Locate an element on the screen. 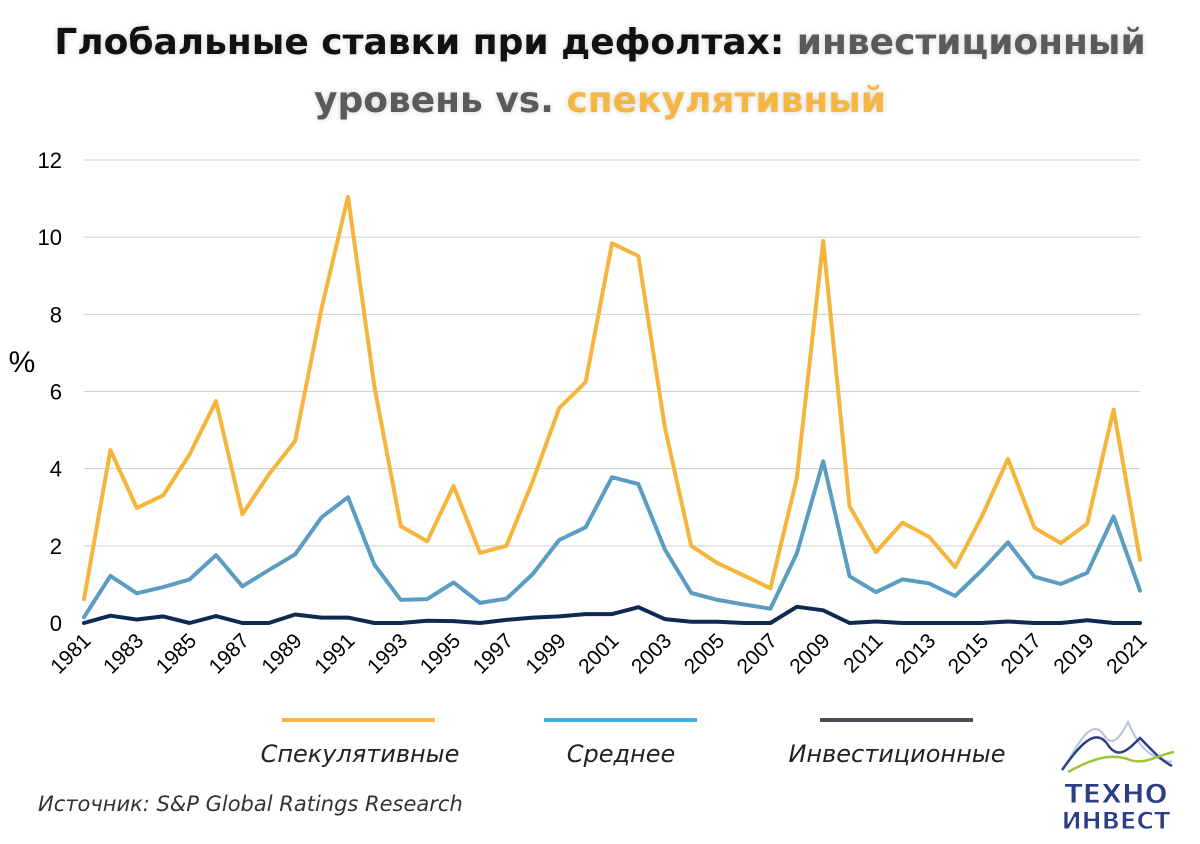 Image resolution: width=1200 pixels, height=844 pixels. legend: Спекулятивные Среднее Инвестиционные is located at coordinates (633, 743).